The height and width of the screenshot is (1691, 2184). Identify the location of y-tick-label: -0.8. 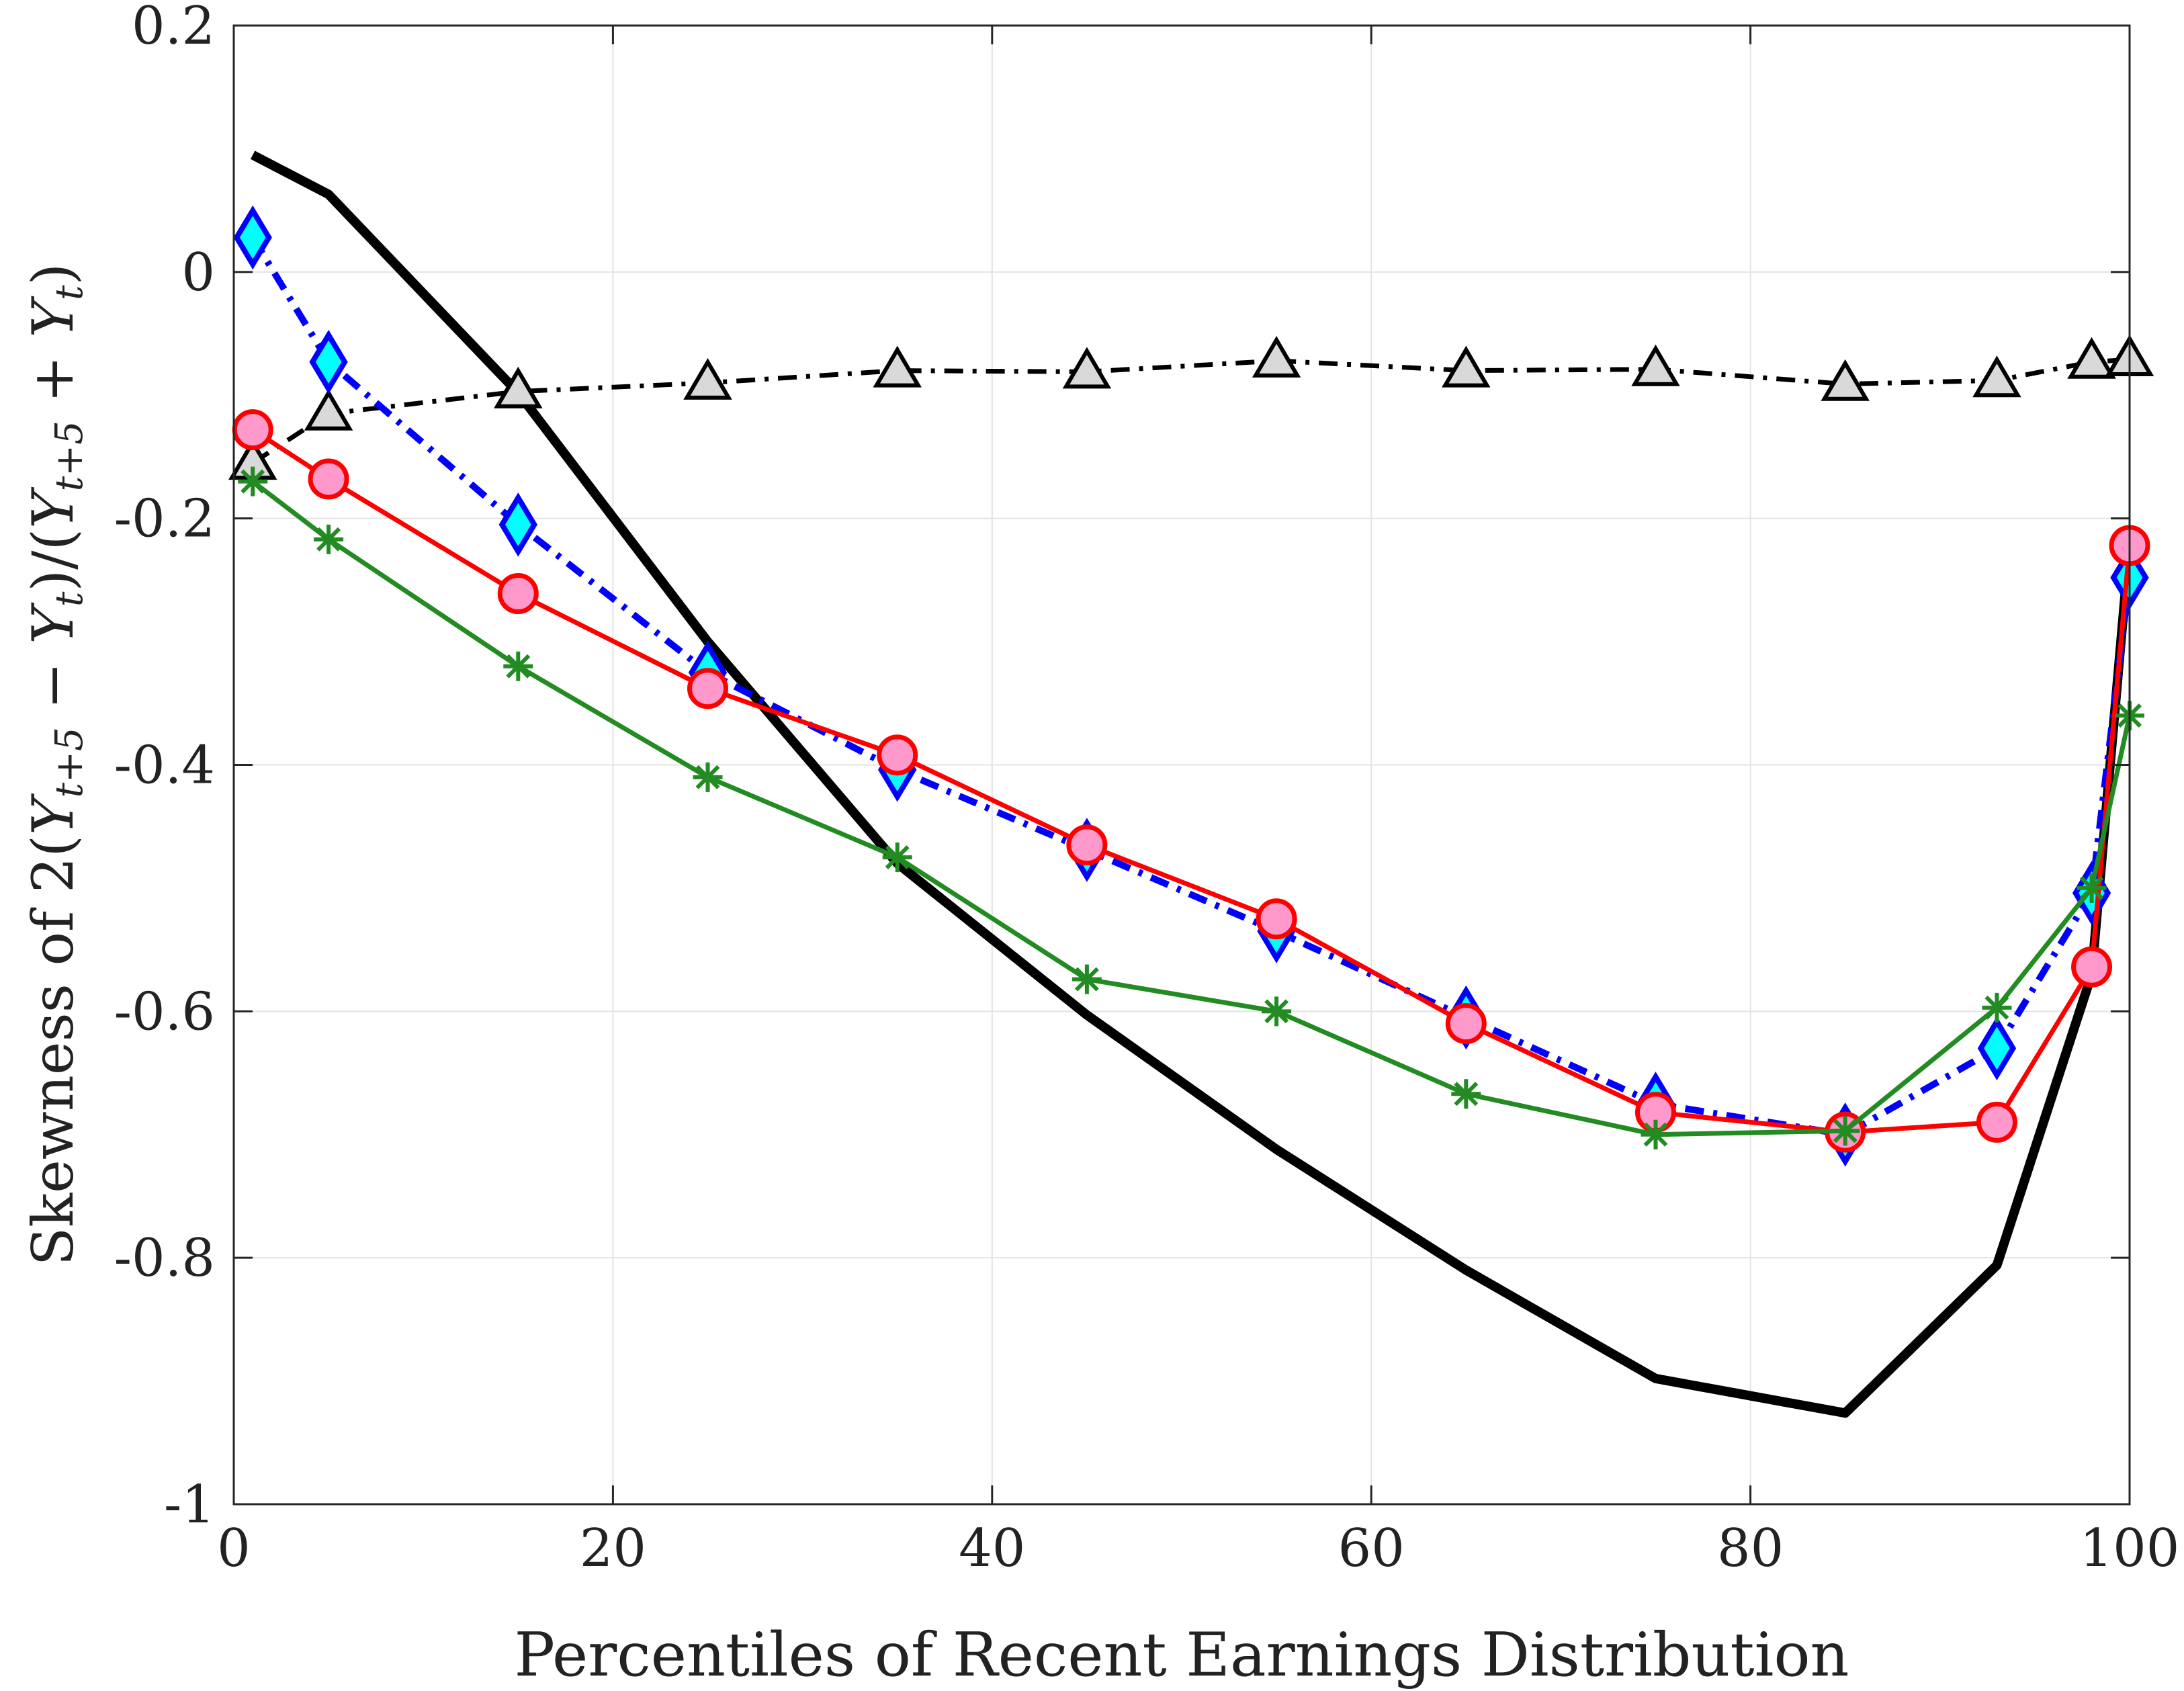
(164, 1258).